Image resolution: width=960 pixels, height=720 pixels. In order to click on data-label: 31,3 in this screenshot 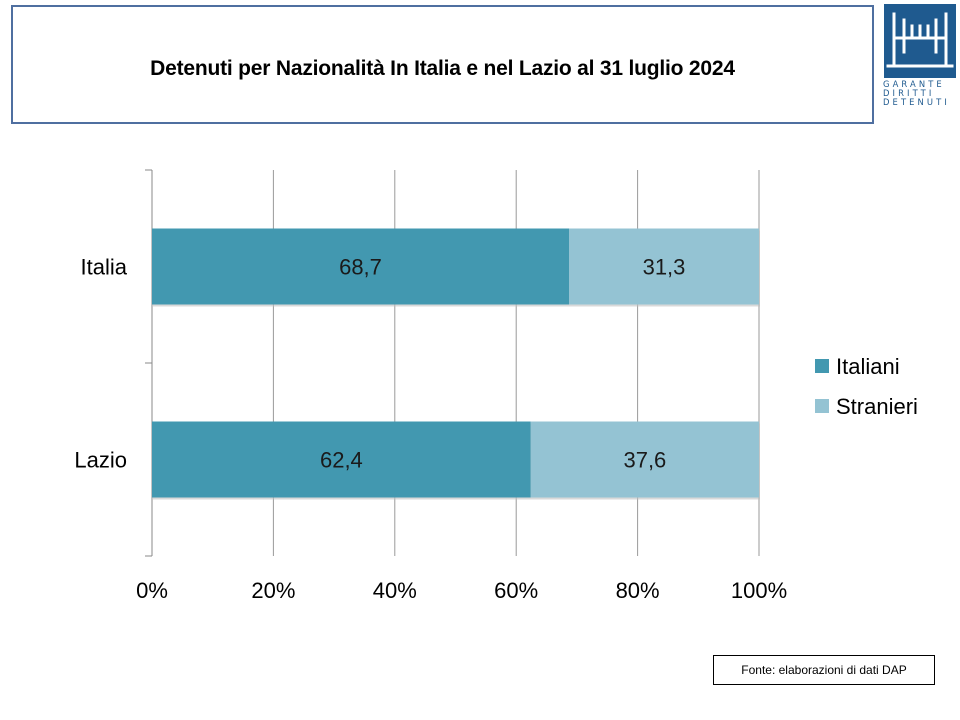, I will do `click(664, 267)`.